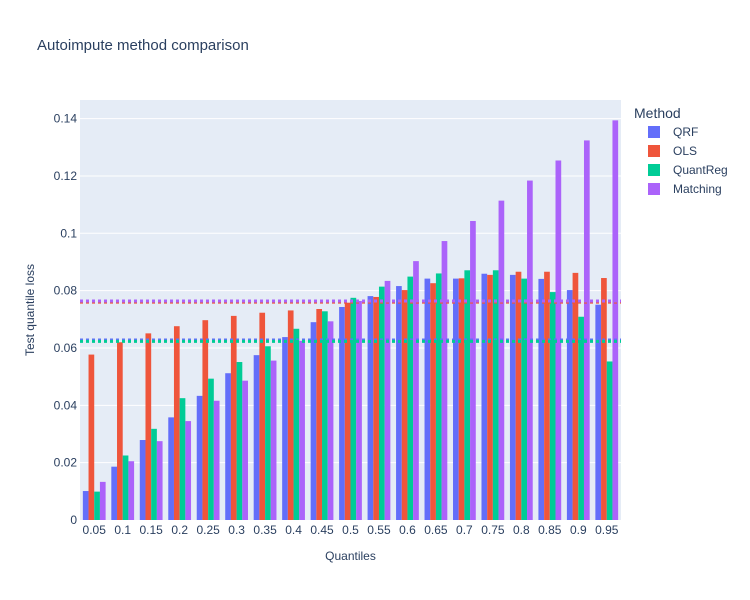 This screenshot has height=600, width=750. What do you see at coordinates (501, 360) in the screenshot?
I see `bar-matching-0.75` at bounding box center [501, 360].